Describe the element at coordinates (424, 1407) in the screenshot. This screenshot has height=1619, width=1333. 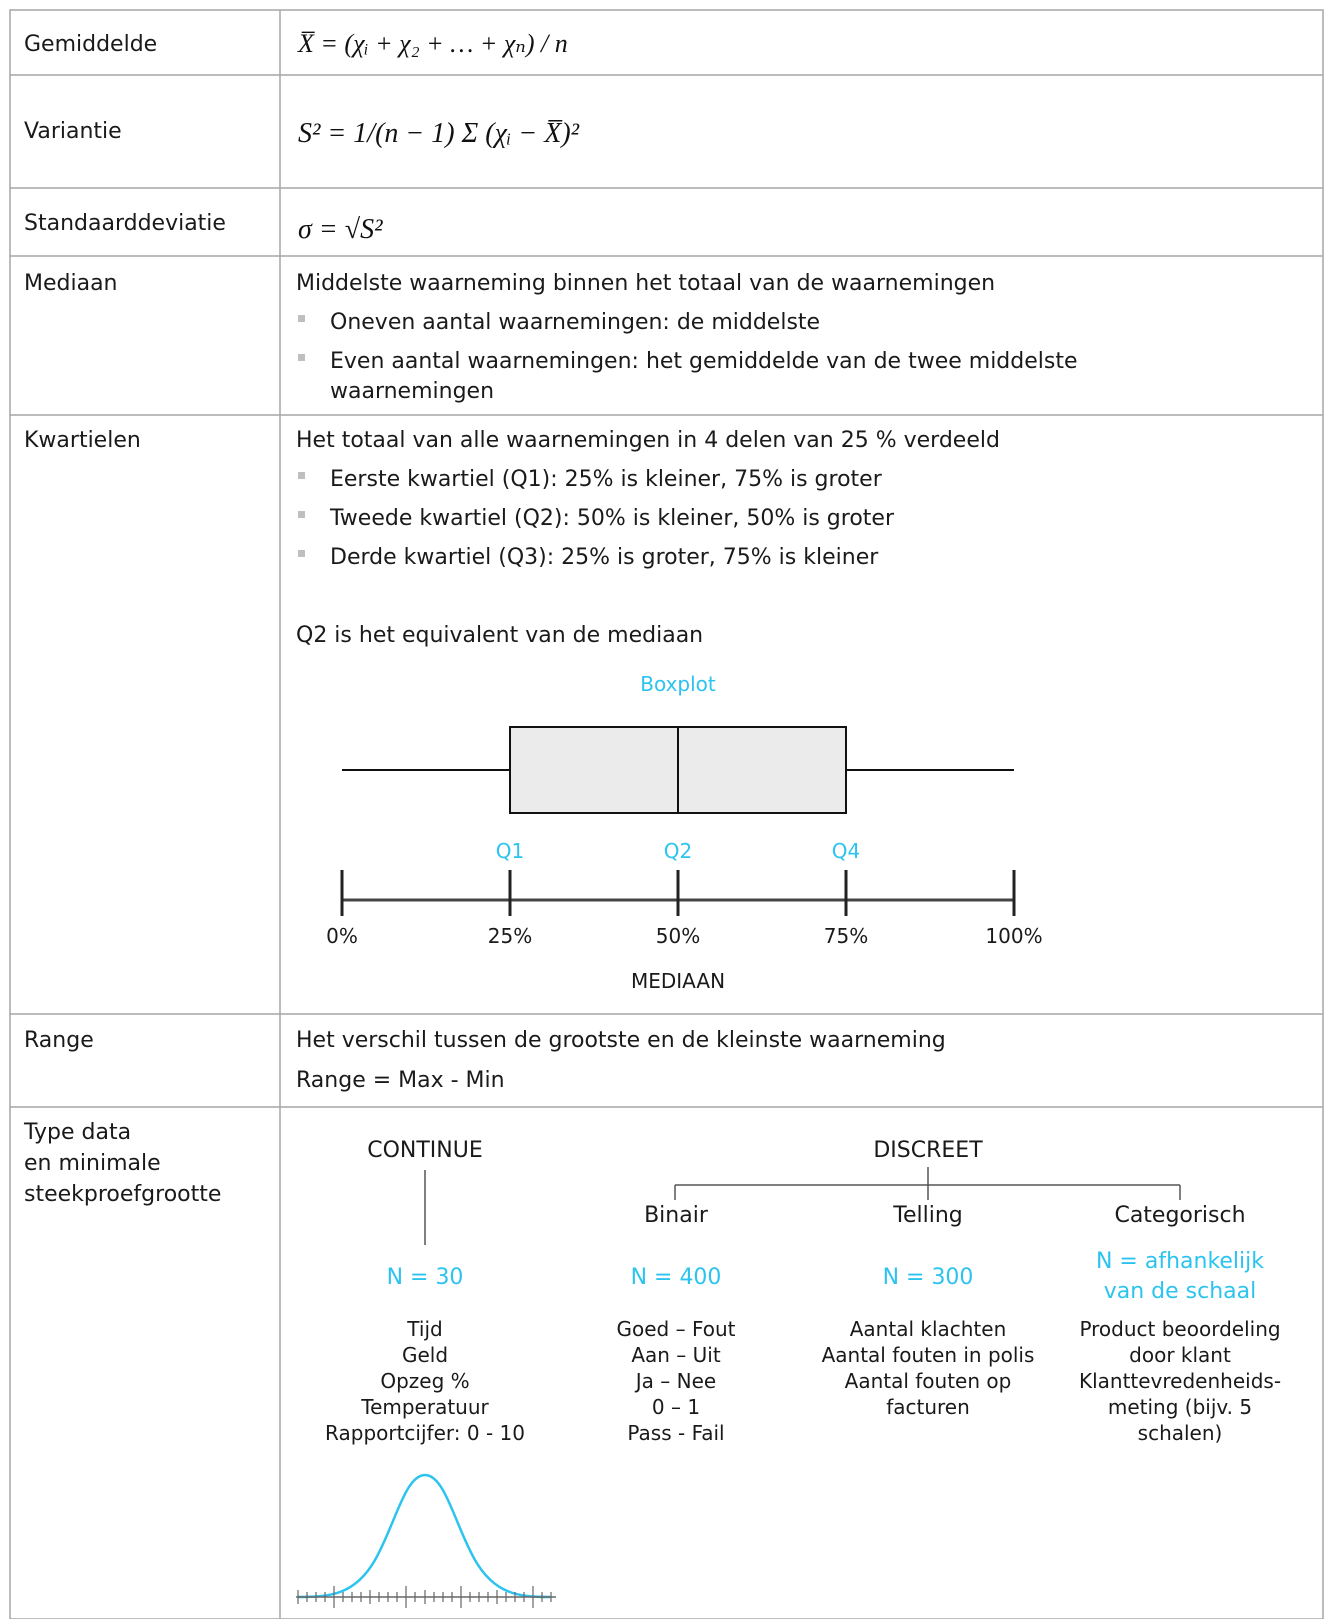
I see `continue-example: Temperatuur` at that location.